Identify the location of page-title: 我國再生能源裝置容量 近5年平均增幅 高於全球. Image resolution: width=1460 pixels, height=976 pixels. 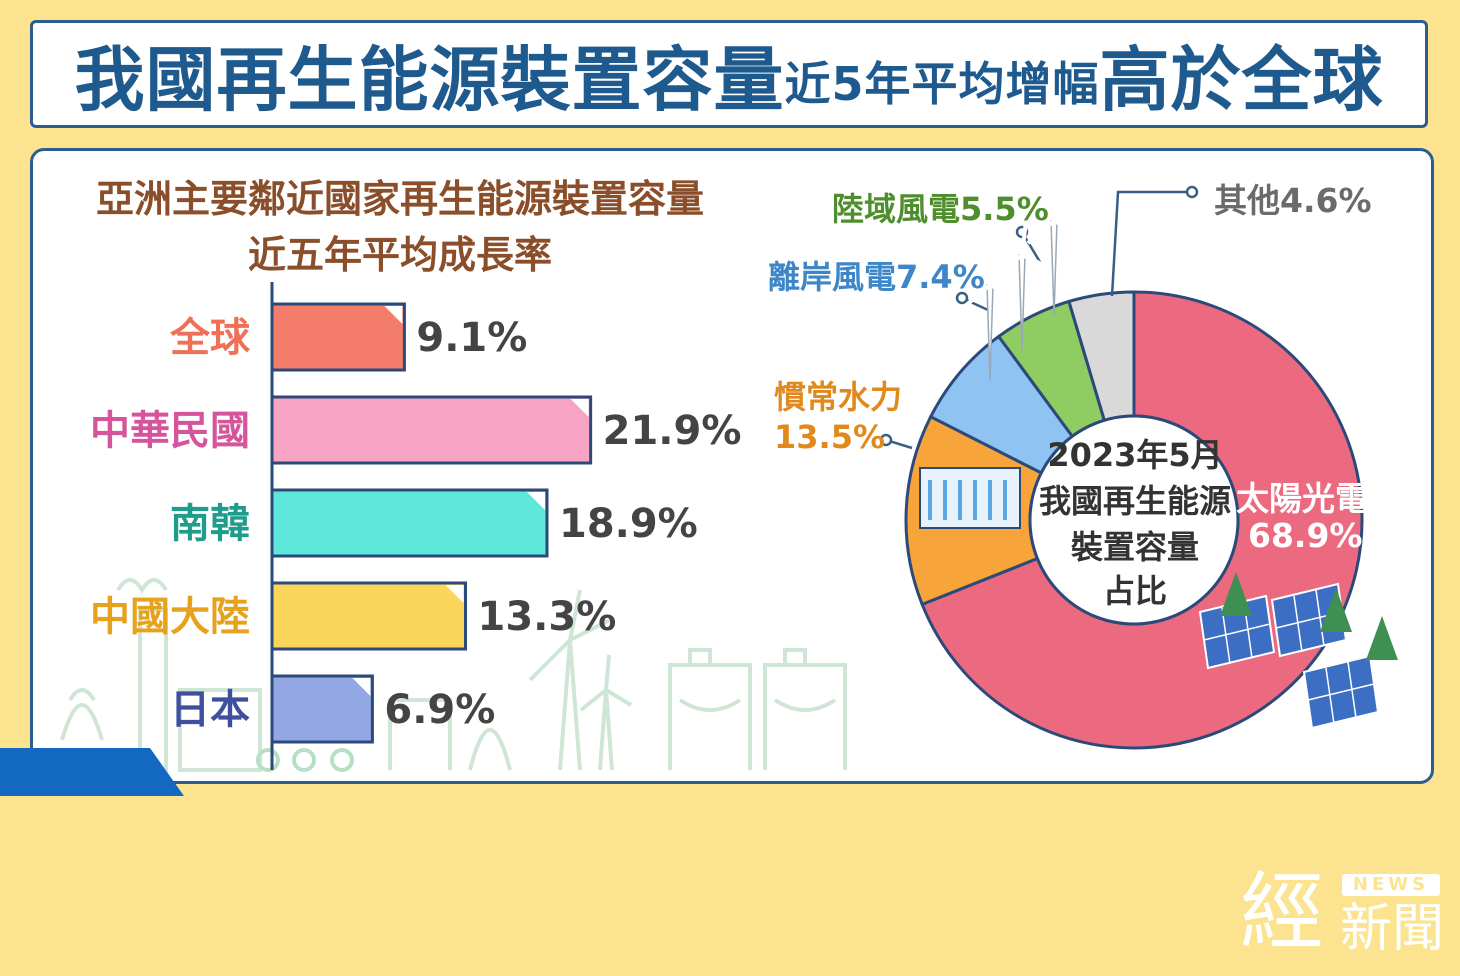
(729, 74).